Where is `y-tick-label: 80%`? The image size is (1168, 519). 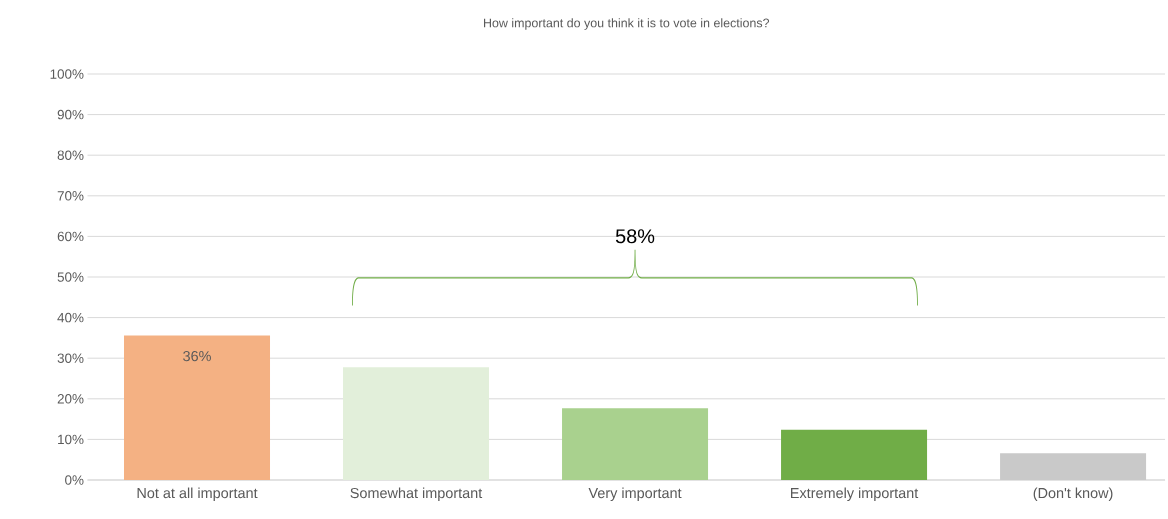 y-tick-label: 80% is located at coordinates (70, 155).